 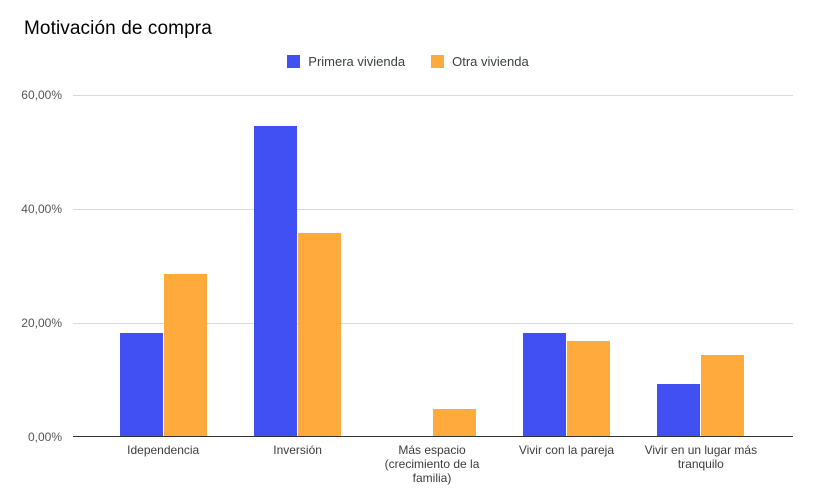 I want to click on bar-group-mas-espacio-crecimiento-de-la-familia-, so click(x=432, y=265).